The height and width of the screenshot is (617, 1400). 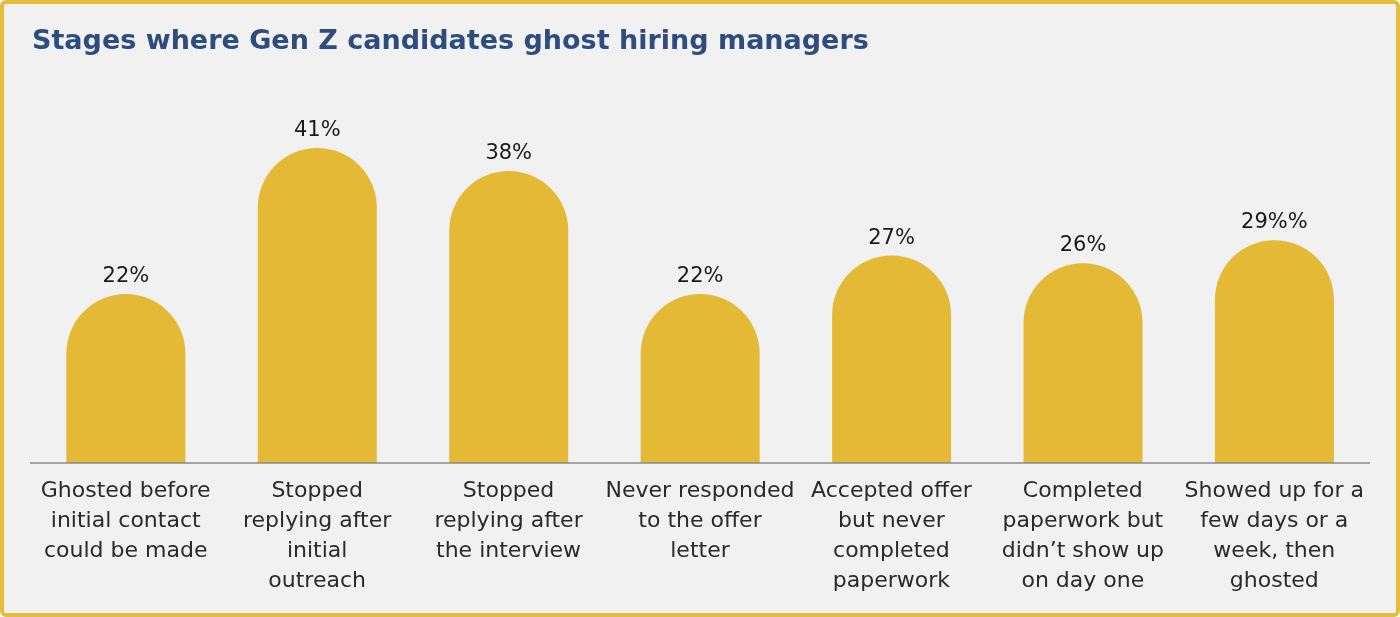 What do you see at coordinates (1274, 221) in the screenshot?
I see `data-label: 29%%` at bounding box center [1274, 221].